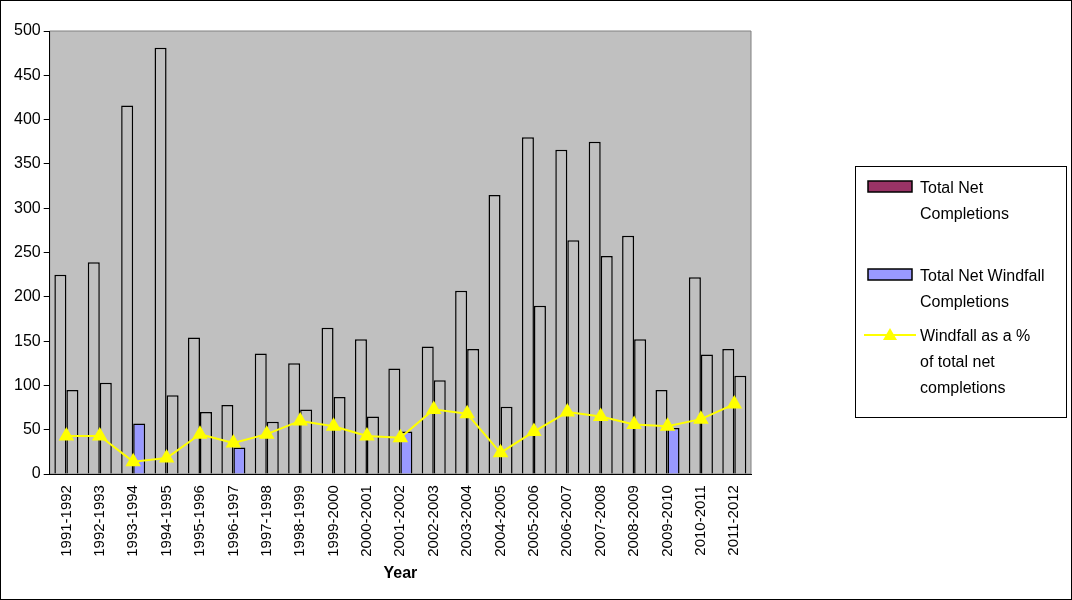  What do you see at coordinates (199, 521) in the screenshot?
I see `x-tick-label: 1995-1996` at bounding box center [199, 521].